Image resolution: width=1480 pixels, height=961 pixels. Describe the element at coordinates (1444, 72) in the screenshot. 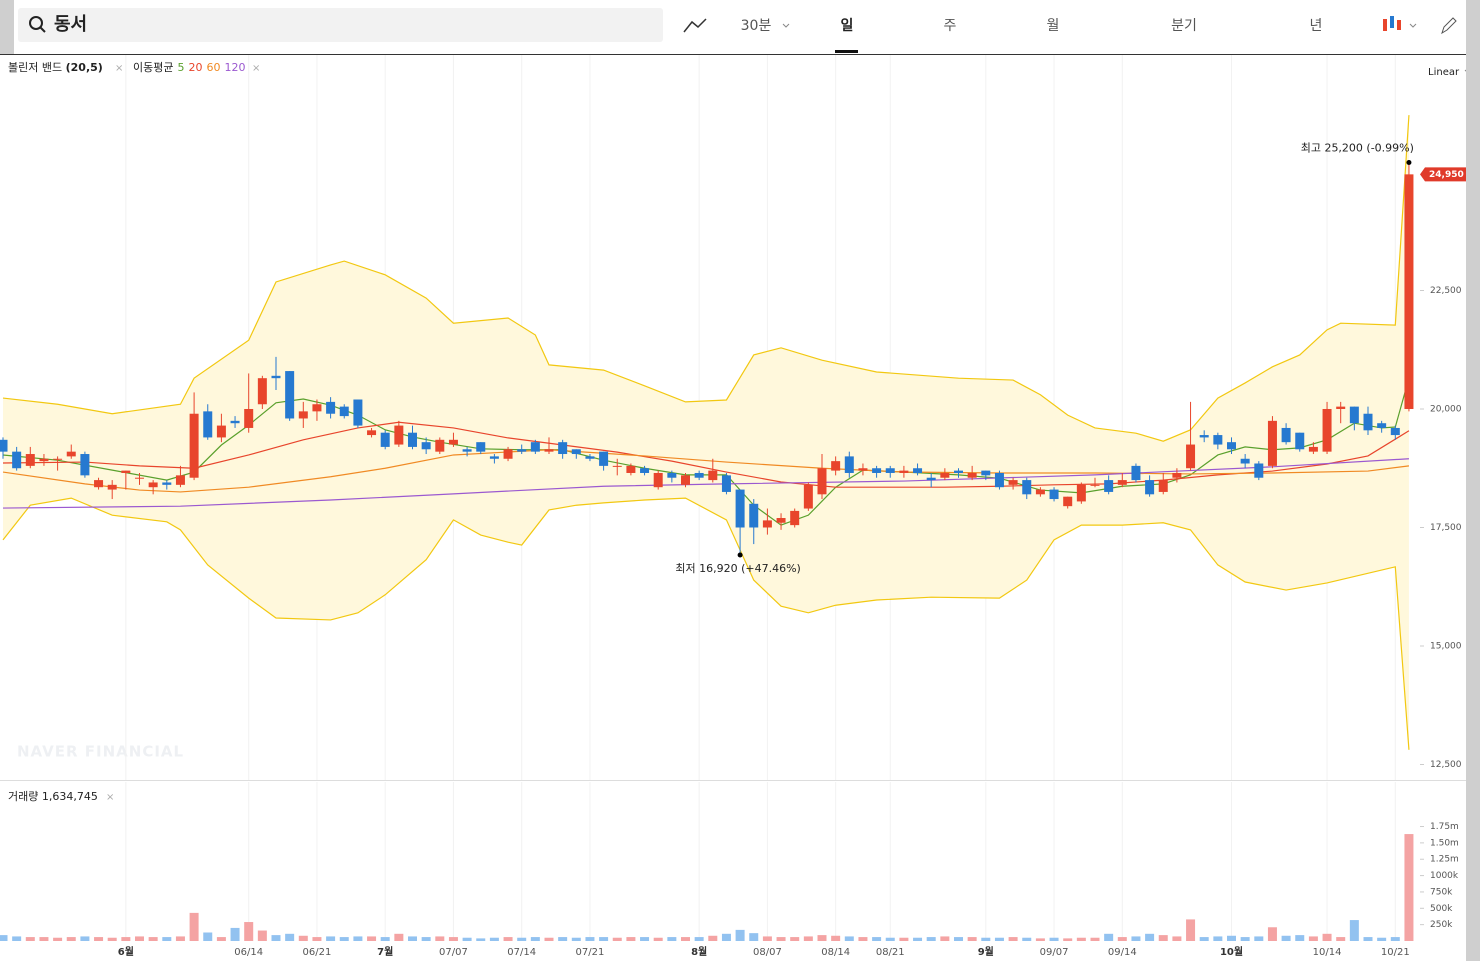

I see `scale-label: Linear` at that location.